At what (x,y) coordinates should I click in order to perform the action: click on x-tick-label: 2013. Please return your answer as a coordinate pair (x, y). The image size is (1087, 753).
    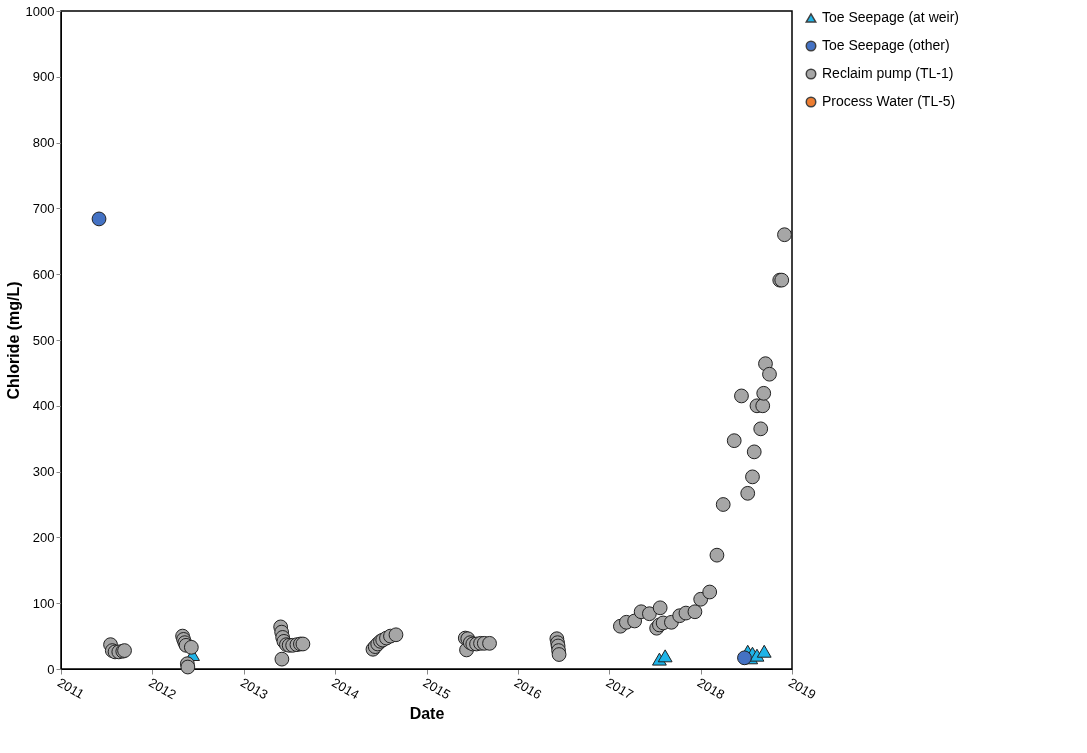
    Looking at the image, I should click on (254, 688).